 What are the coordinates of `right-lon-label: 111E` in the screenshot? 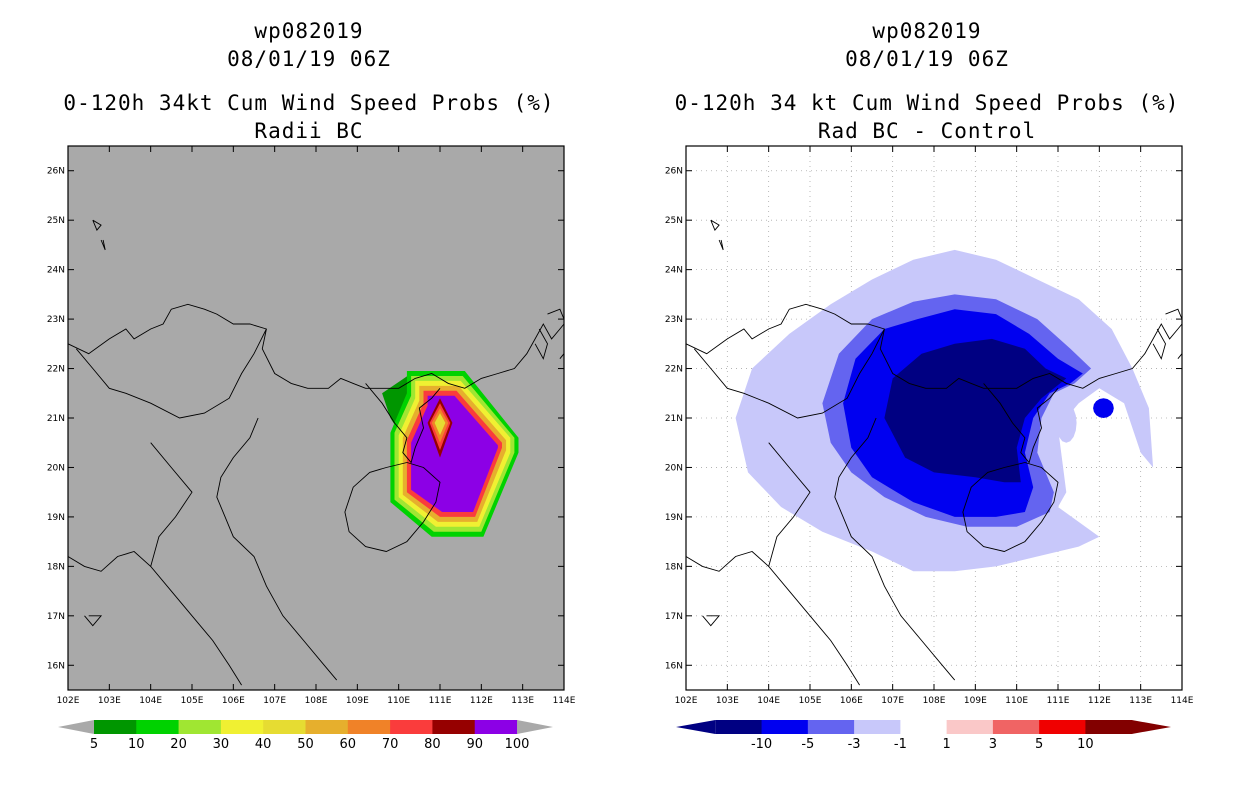 It's located at (1058, 701).